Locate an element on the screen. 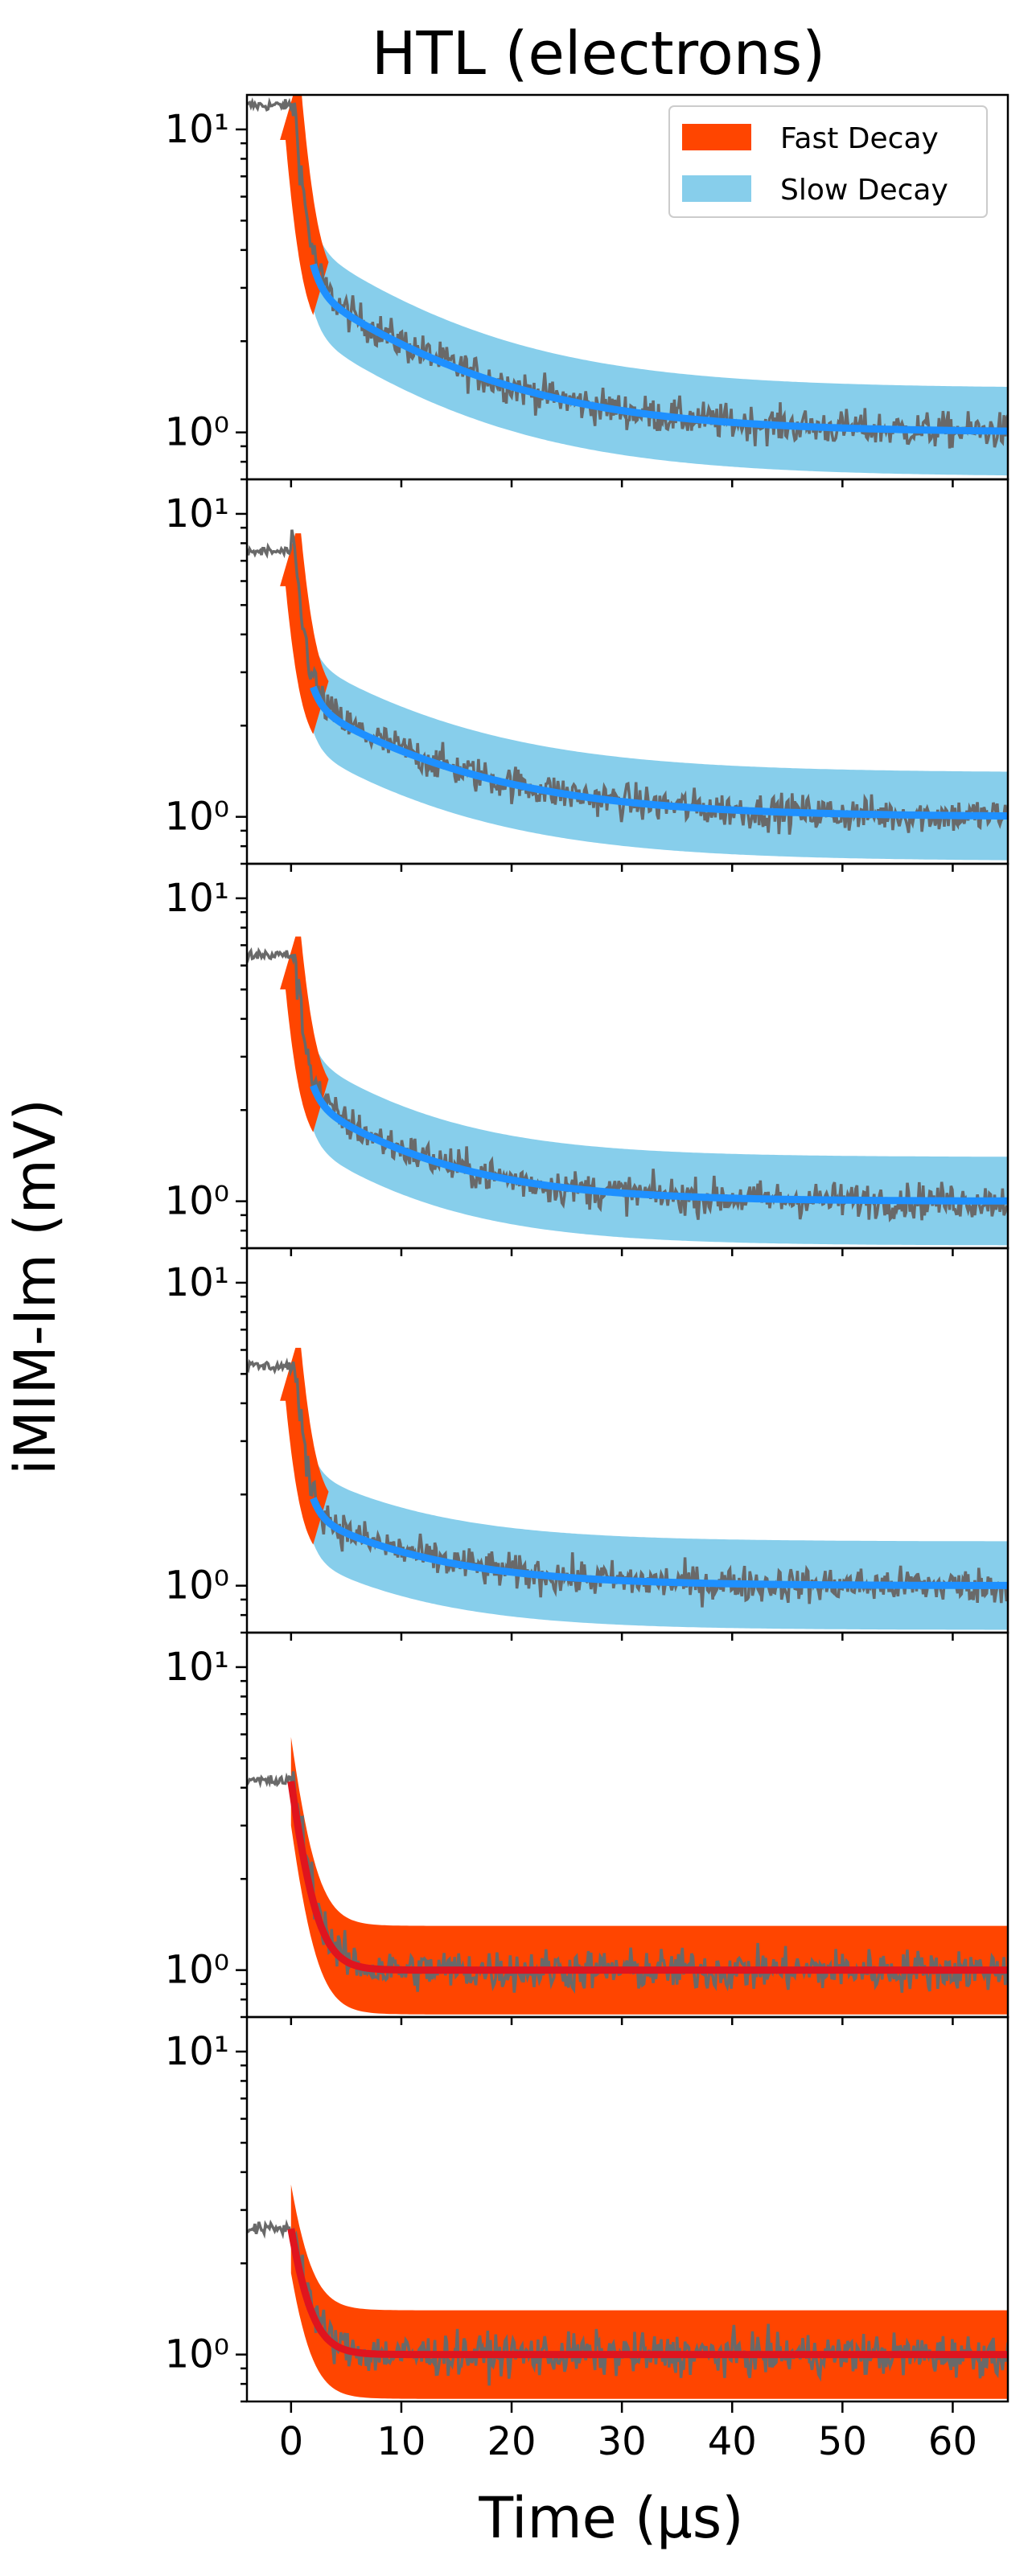 The height and width of the screenshot is (2576, 1032). x-tick-label: 30 is located at coordinates (622, 2441).